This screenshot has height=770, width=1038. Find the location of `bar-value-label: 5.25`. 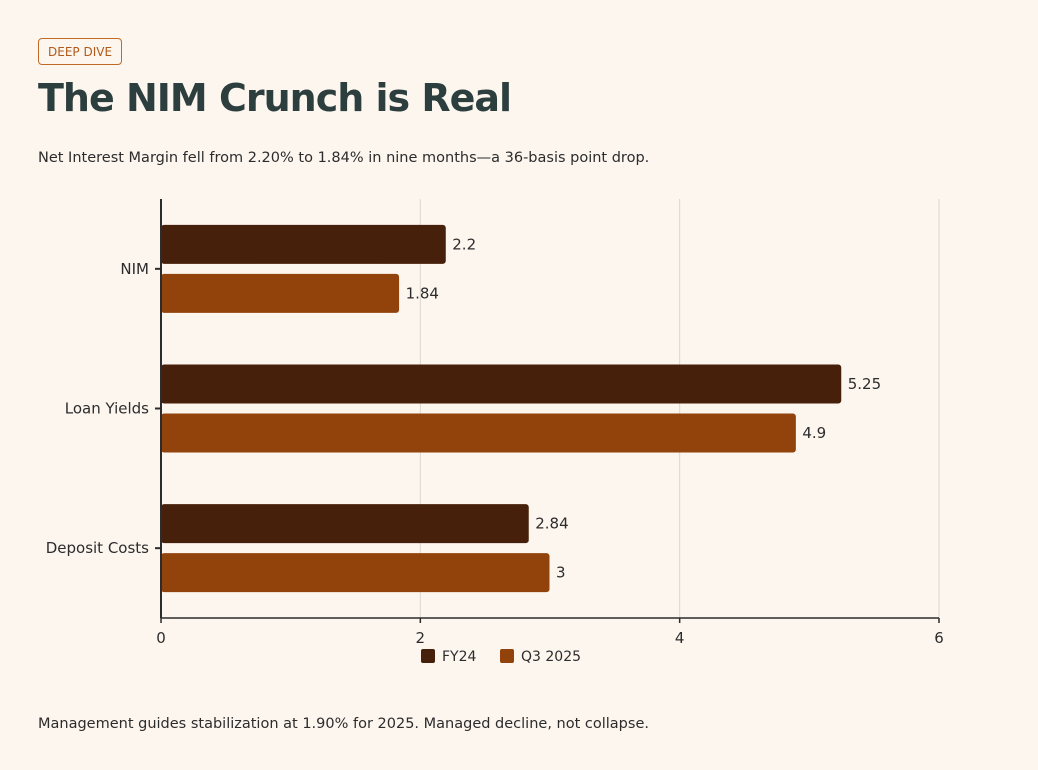

bar-value-label: 5.25 is located at coordinates (864, 384).